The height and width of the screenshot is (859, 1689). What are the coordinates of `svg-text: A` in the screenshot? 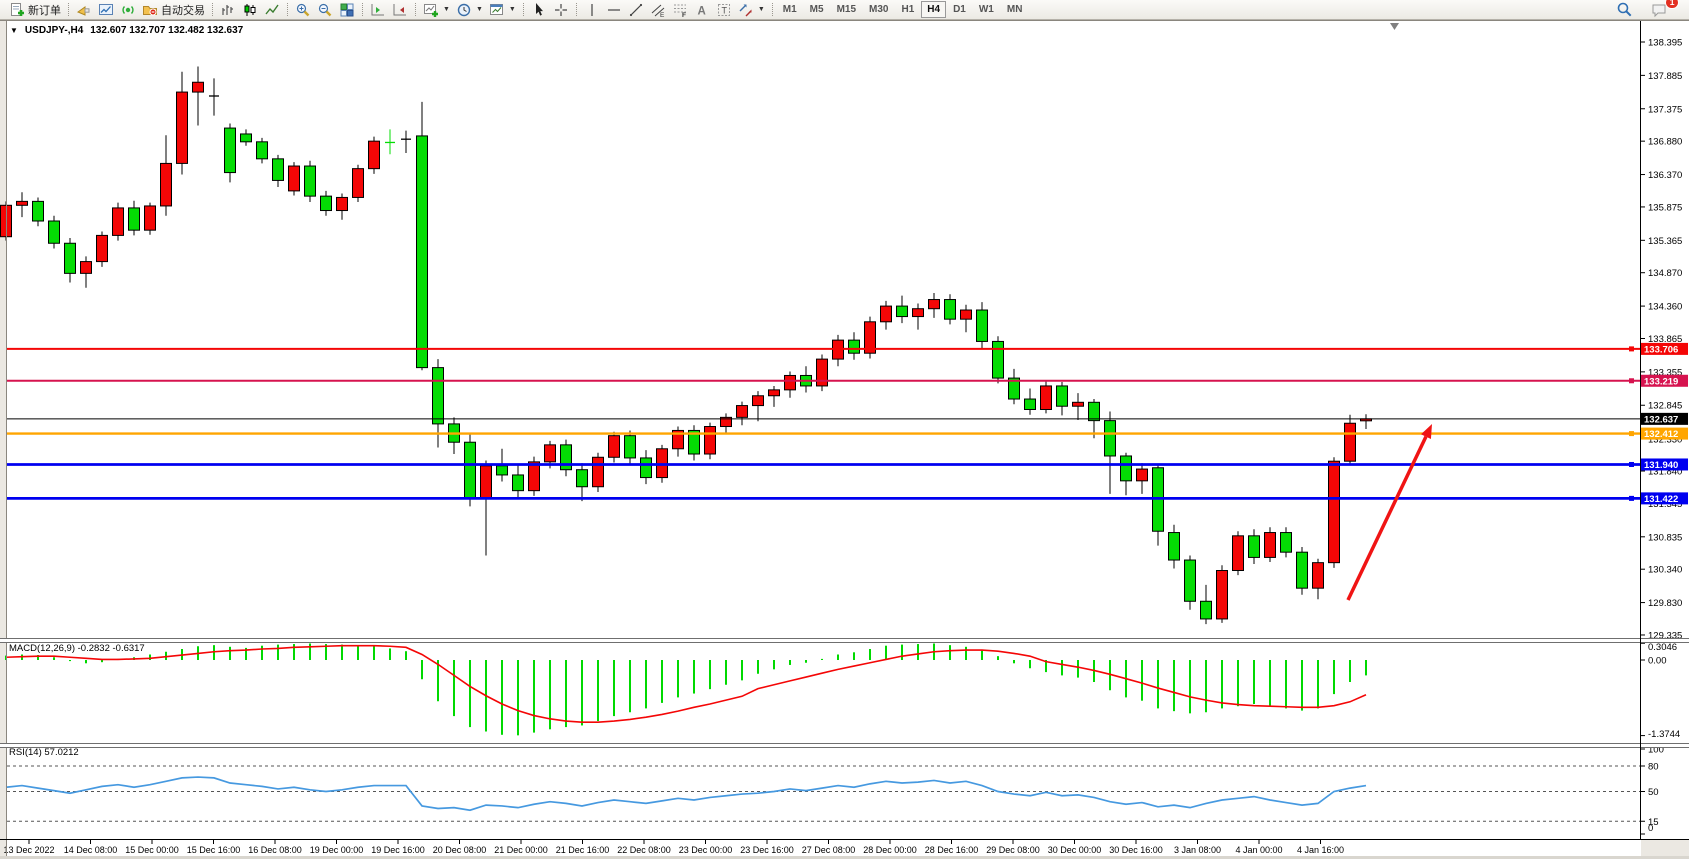 It's located at (701, 11).